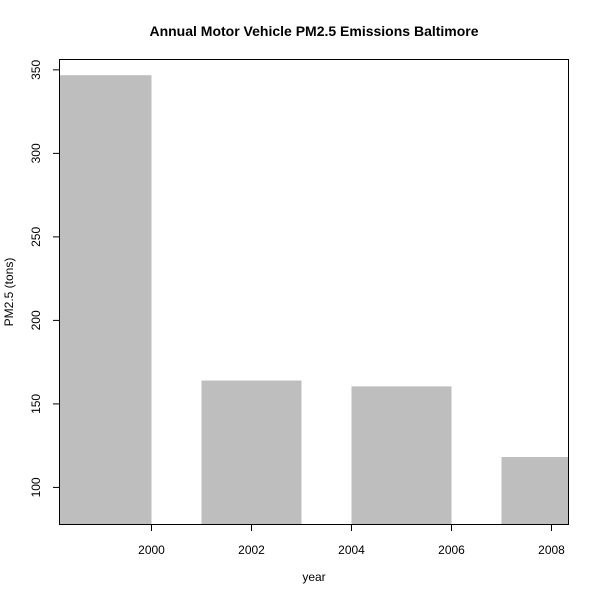 Image resolution: width=600 pixels, height=600 pixels. I want to click on x-tick-label-2004: 2004, so click(351, 550).